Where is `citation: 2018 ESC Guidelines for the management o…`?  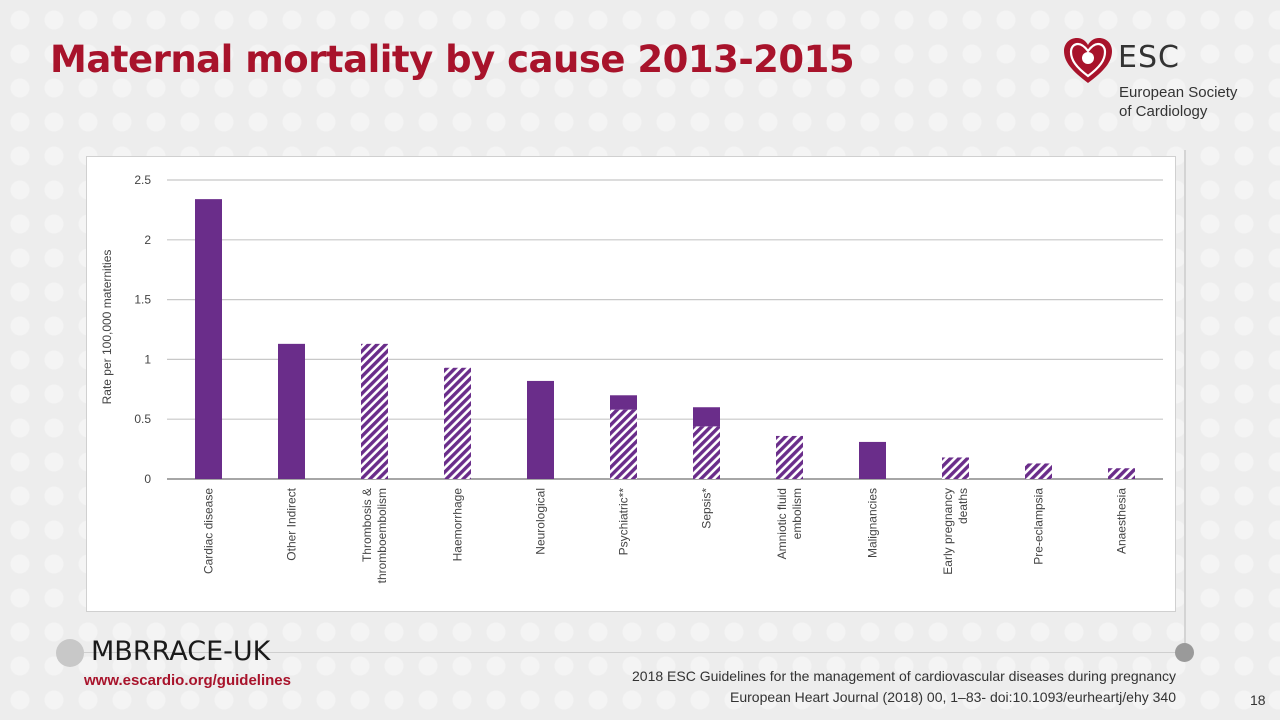 citation: 2018 ESC Guidelines for the management o… is located at coordinates (904, 687).